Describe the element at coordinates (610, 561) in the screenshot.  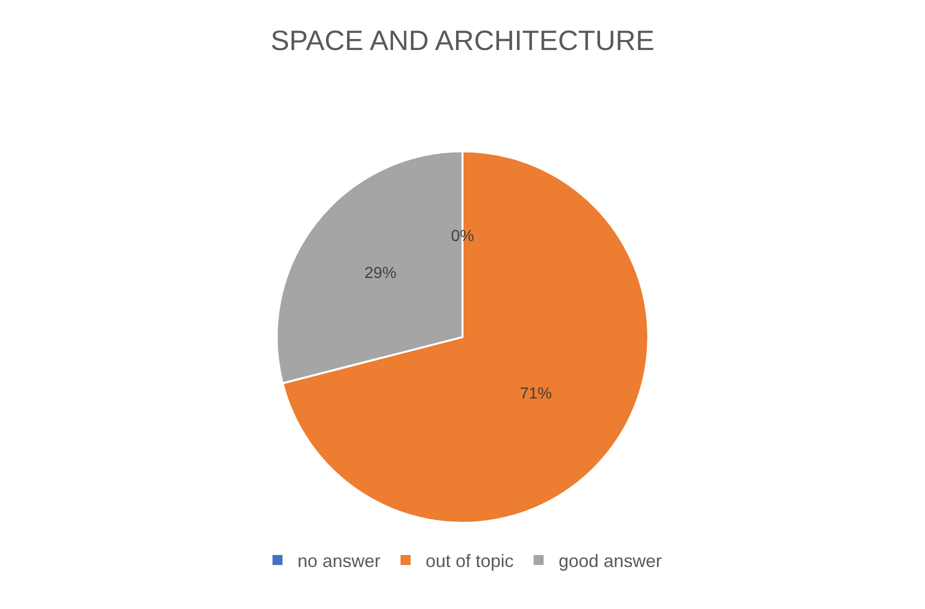
I see `legend-label: good answer` at that location.